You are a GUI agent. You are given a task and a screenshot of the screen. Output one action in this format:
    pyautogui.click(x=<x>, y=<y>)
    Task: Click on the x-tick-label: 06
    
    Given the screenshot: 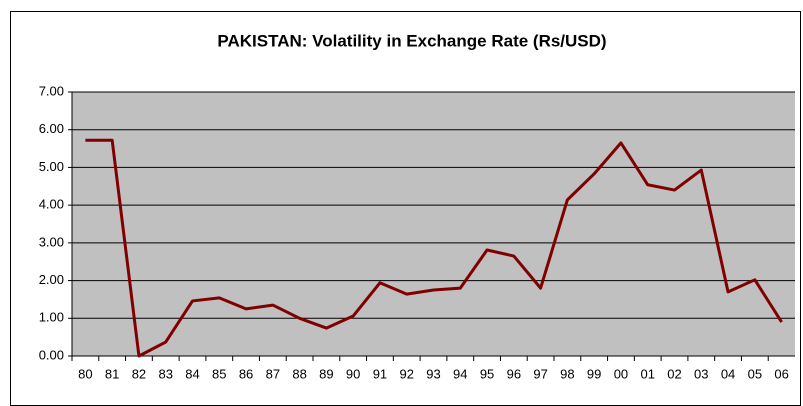 What is the action you would take?
    pyautogui.click(x=781, y=373)
    